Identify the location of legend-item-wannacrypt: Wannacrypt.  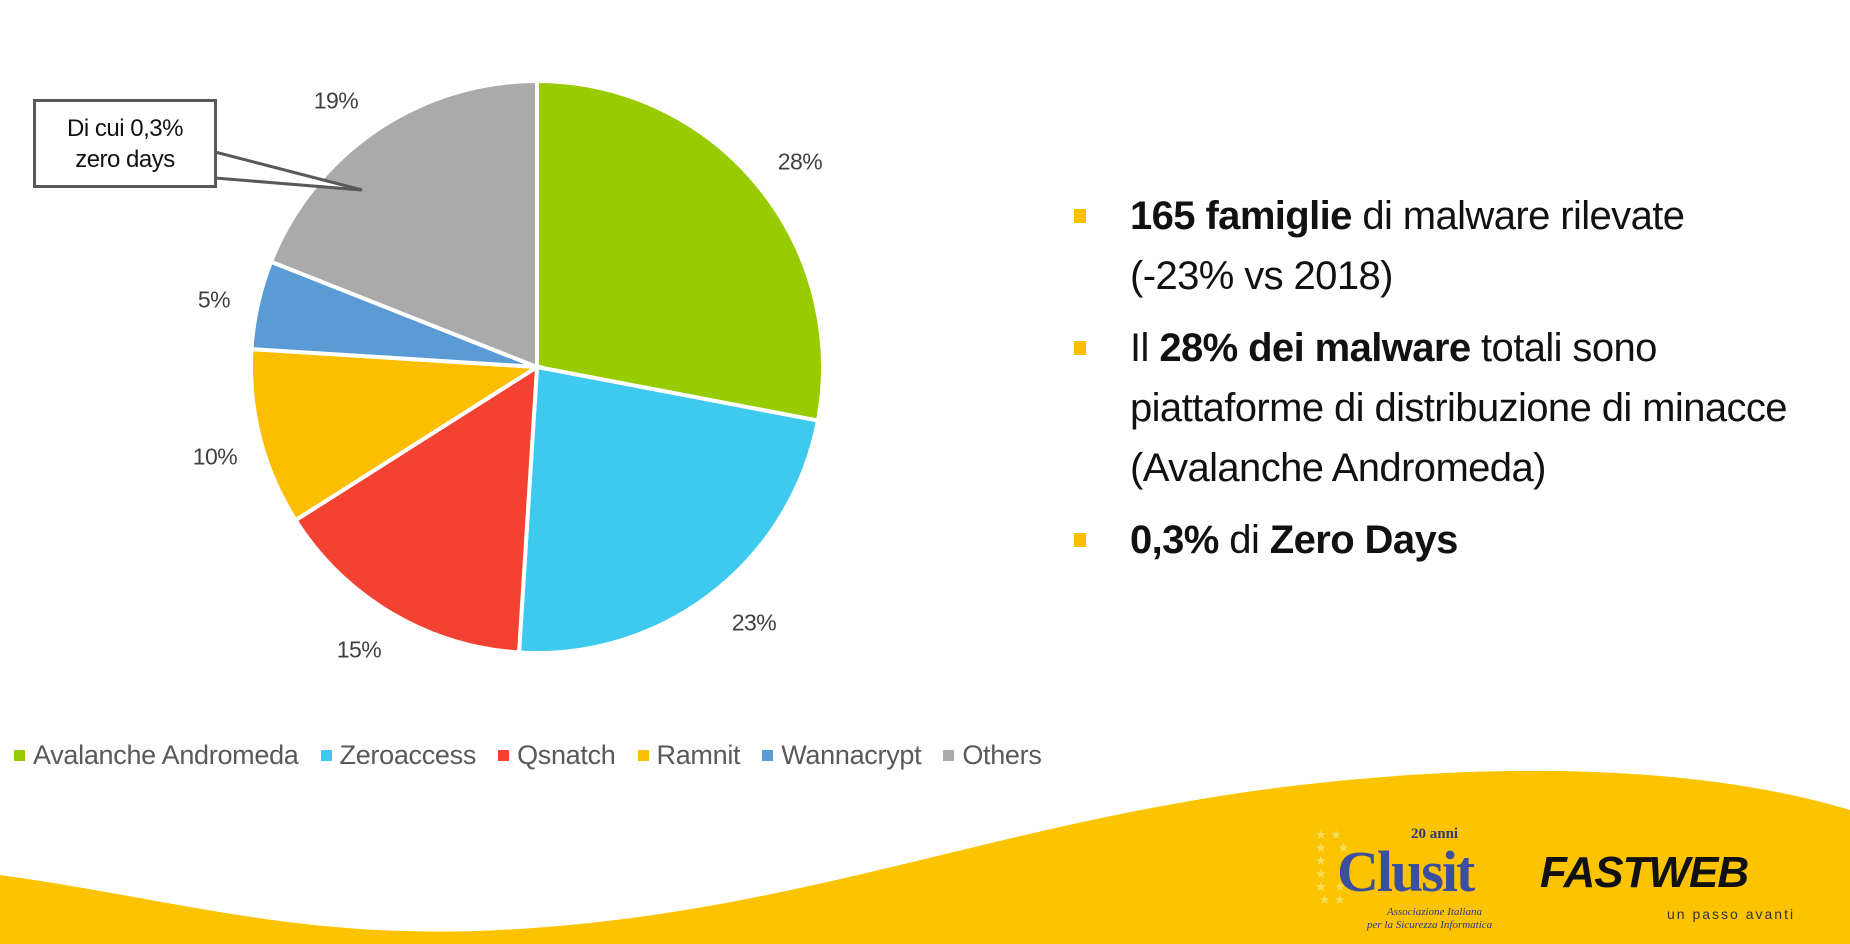
(842, 755).